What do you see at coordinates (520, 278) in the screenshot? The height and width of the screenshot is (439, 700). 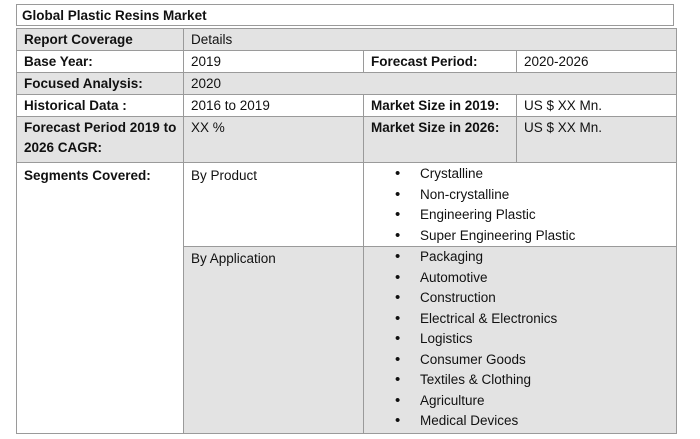 I see `list-item: Automotive` at bounding box center [520, 278].